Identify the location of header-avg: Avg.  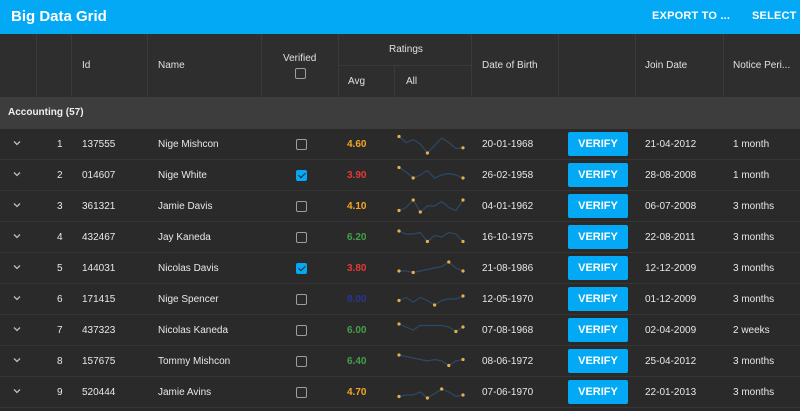
(367, 81).